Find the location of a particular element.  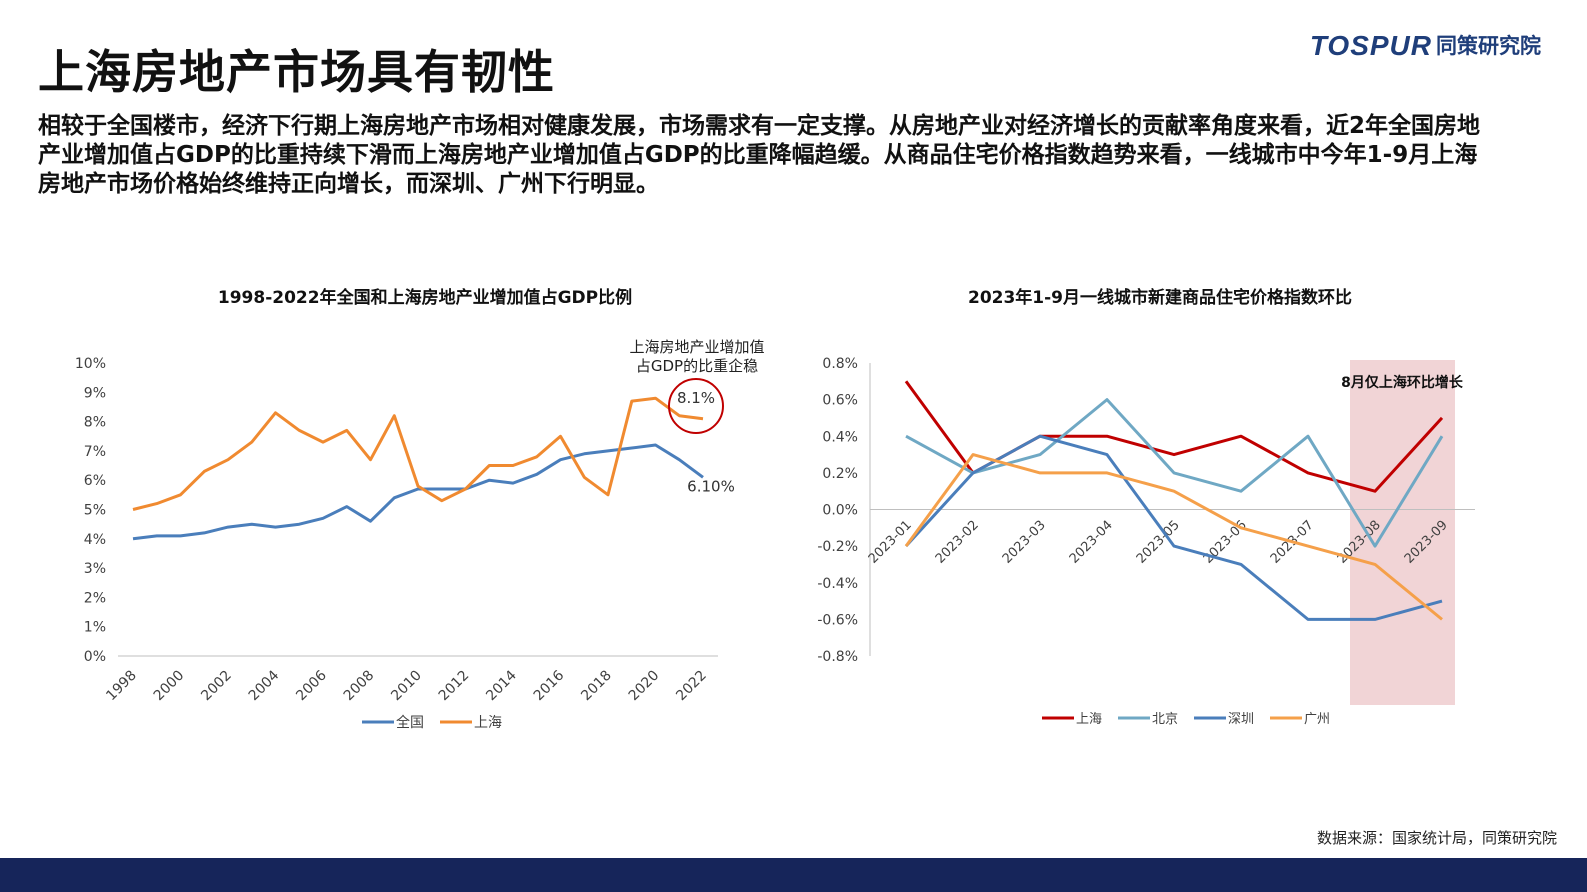

legend-label: 深圳 is located at coordinates (1241, 719).